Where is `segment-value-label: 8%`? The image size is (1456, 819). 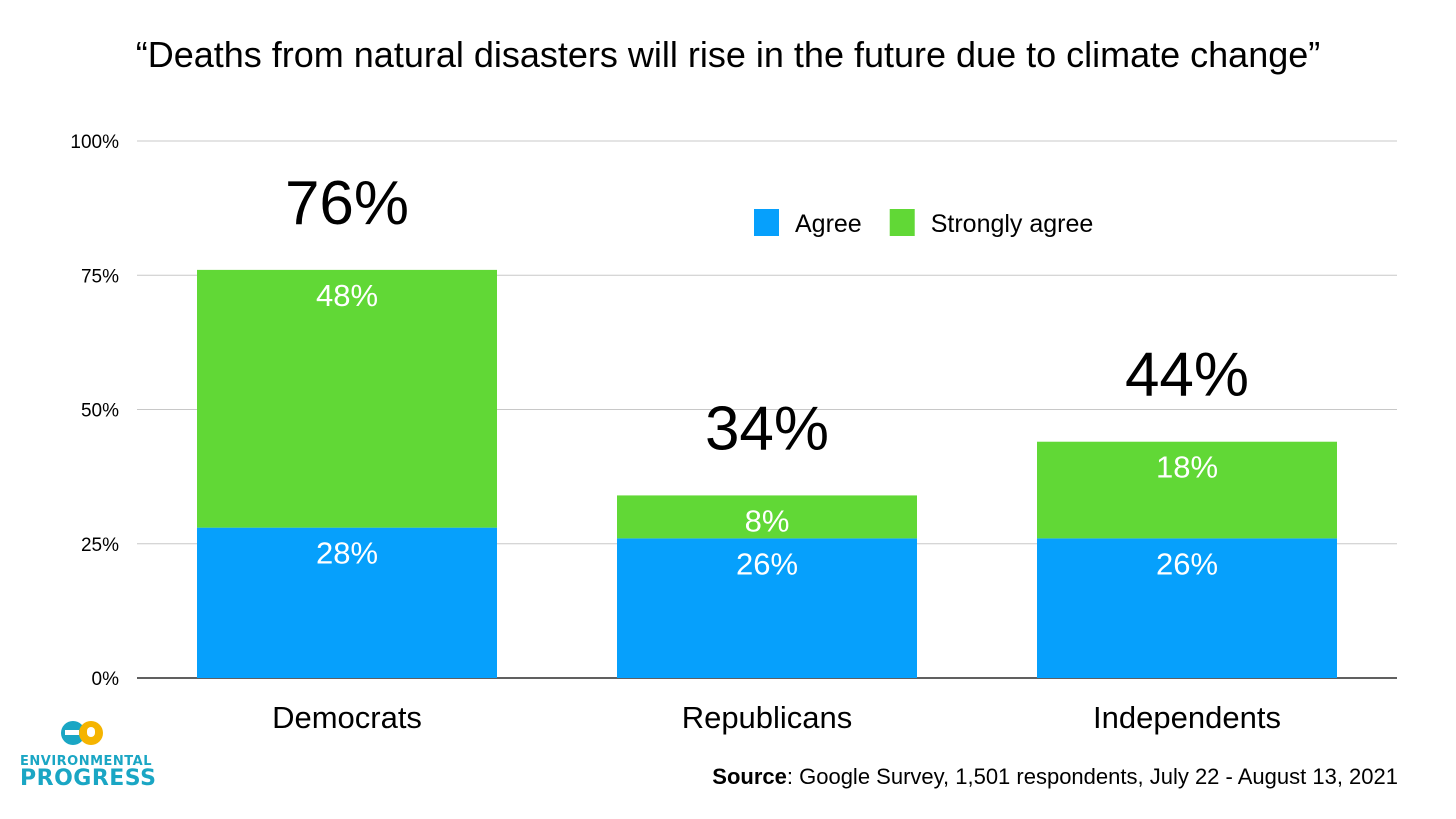
segment-value-label: 8% is located at coordinates (767, 520).